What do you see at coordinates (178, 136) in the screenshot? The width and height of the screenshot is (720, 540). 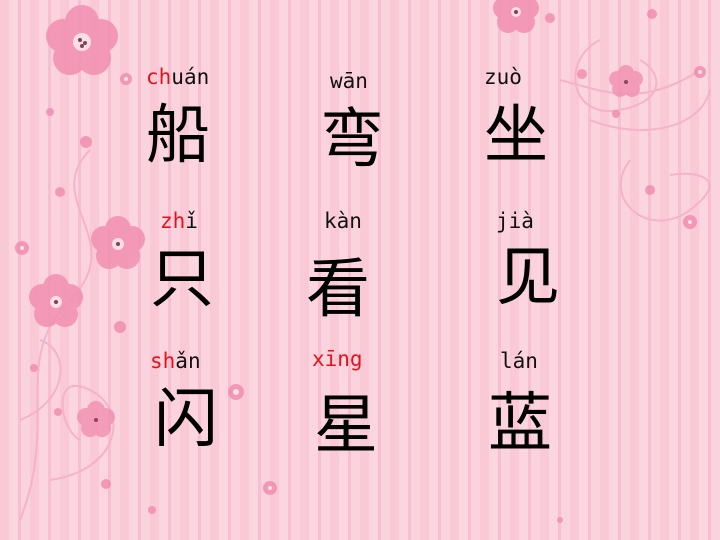 I see `hanzi: 船` at bounding box center [178, 136].